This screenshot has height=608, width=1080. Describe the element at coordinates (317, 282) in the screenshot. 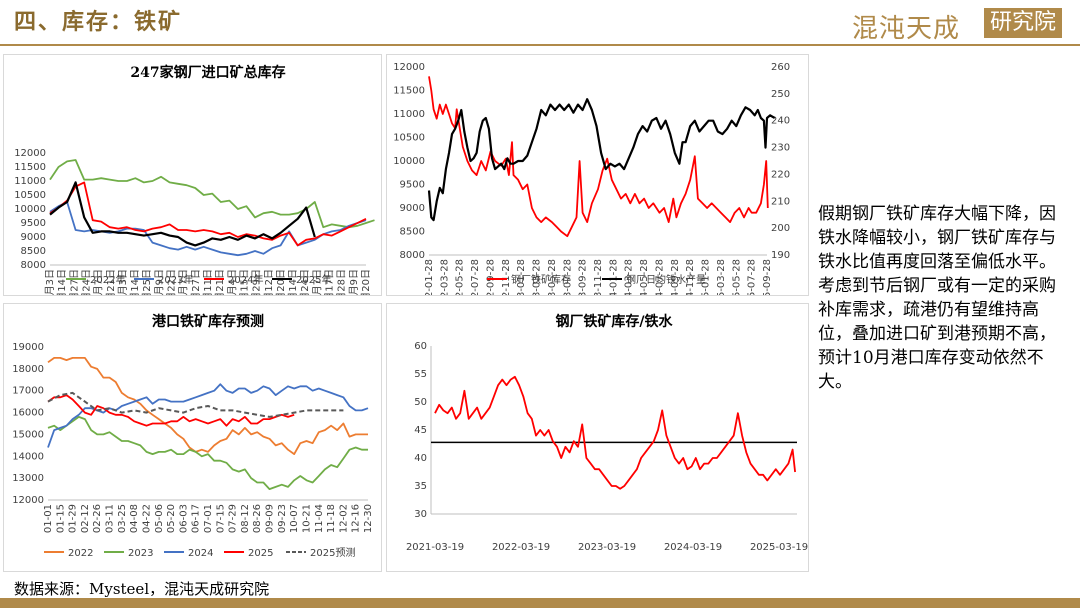

I see `x-tick-label: 11月7日` at that location.